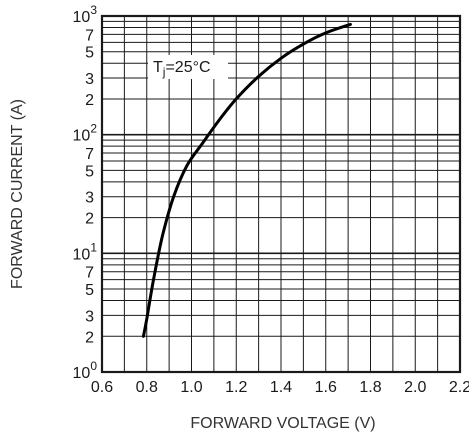  What do you see at coordinates (281, 387) in the screenshot?
I see `x-tick-label: 1.4` at bounding box center [281, 387].